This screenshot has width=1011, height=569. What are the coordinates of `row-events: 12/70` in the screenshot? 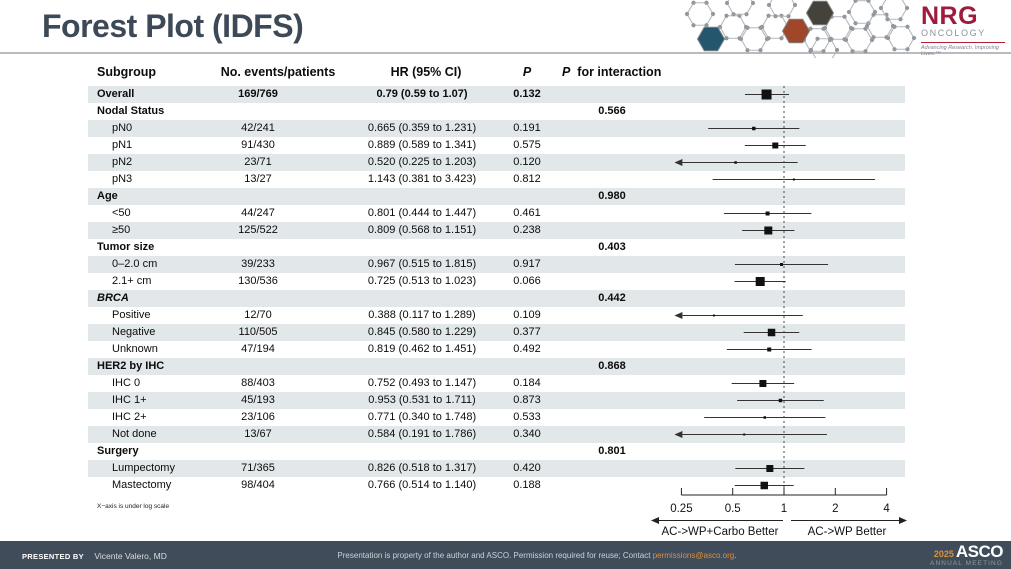 It's located at (258, 315).